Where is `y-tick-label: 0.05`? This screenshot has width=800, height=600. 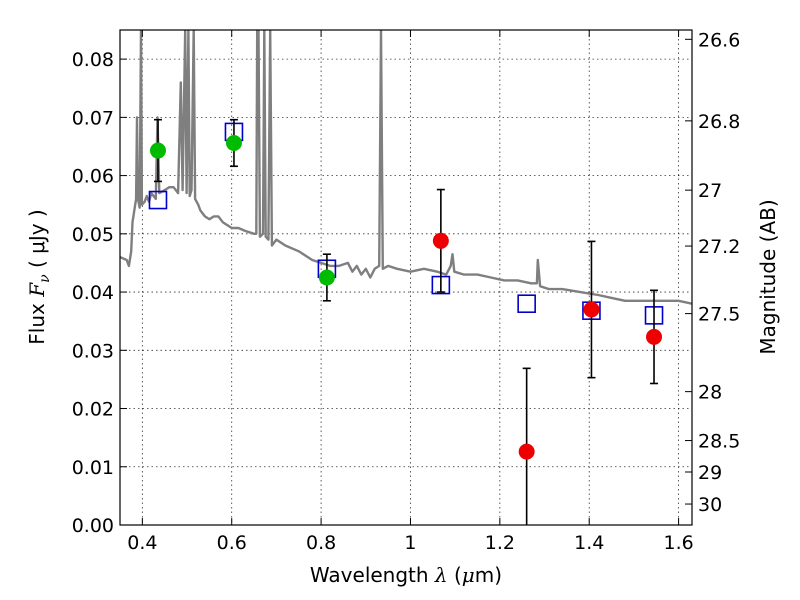
y-tick-label: 0.05 is located at coordinates (93, 235).